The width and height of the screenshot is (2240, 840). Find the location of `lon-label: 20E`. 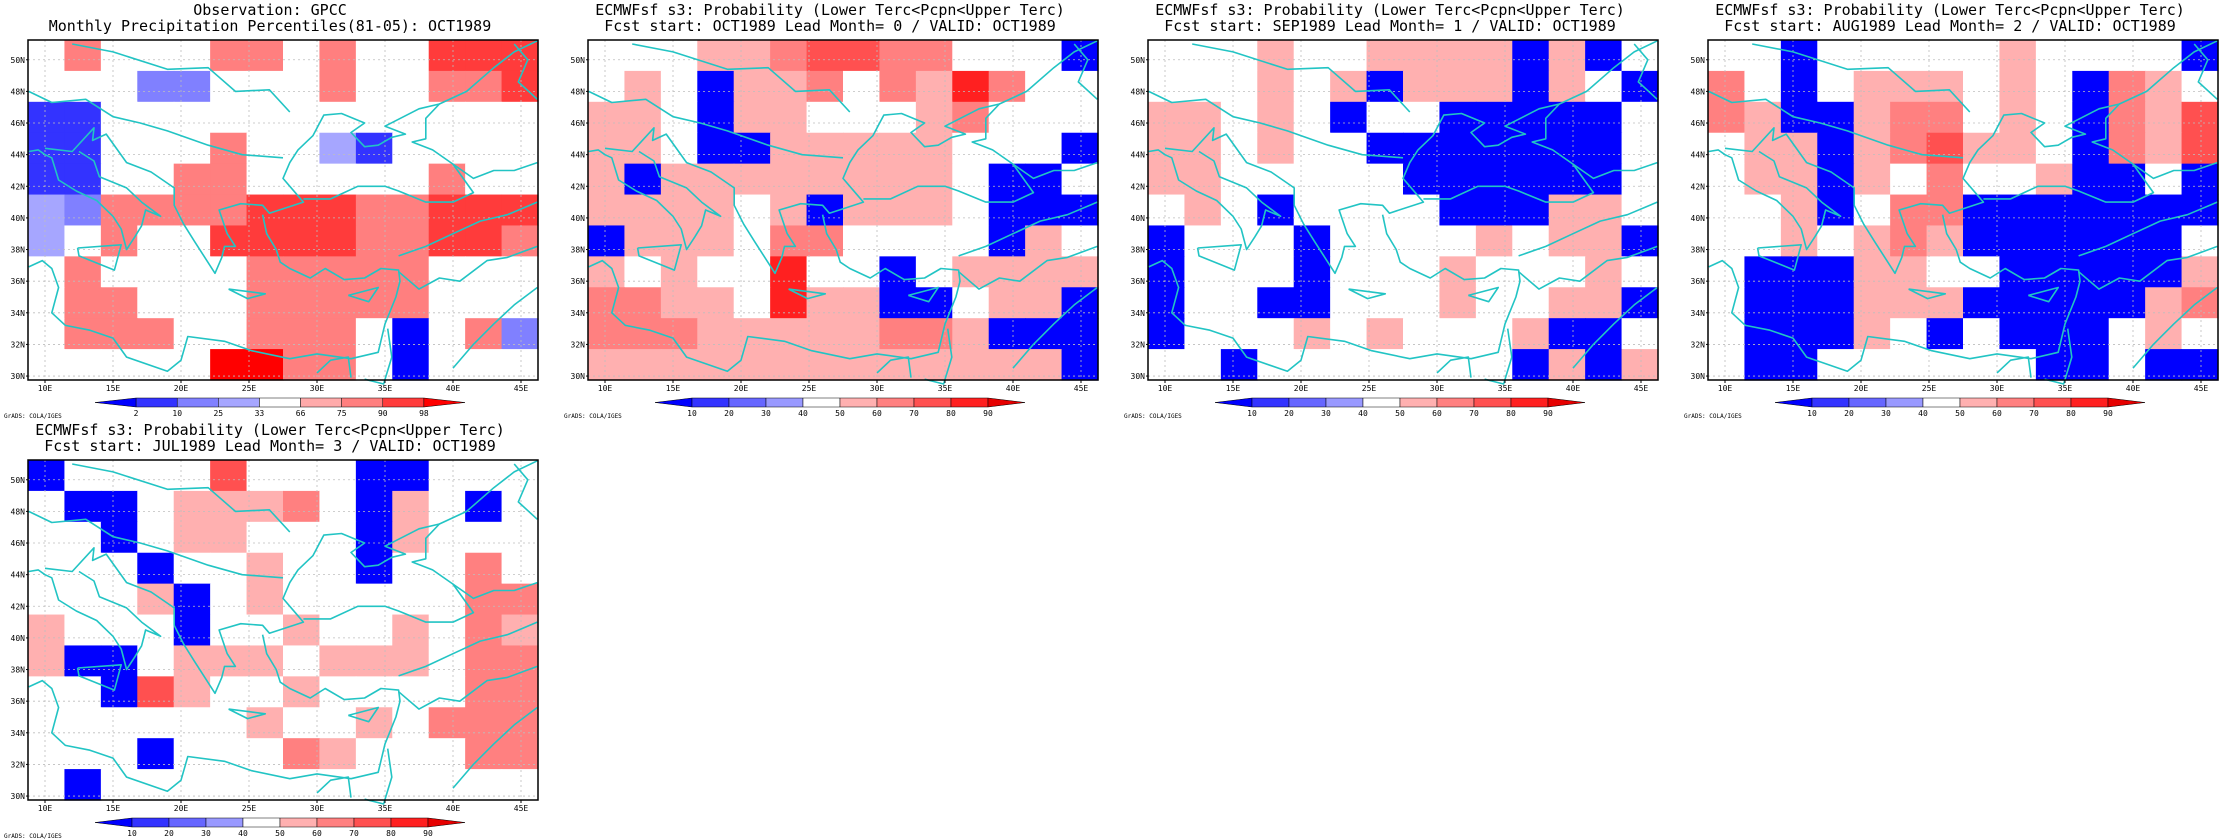

lon-label: 20E is located at coordinates (181, 808).